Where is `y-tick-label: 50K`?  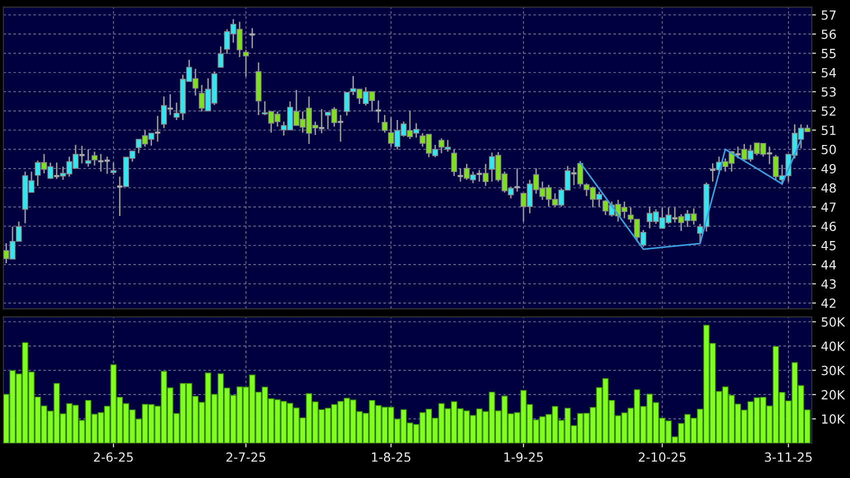
y-tick-label: 50K is located at coordinates (834, 322).